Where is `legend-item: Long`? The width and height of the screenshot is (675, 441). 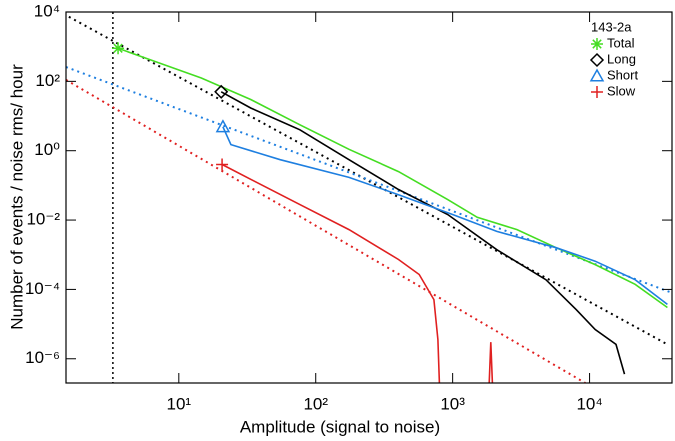
legend-item: Long is located at coordinates (612, 59).